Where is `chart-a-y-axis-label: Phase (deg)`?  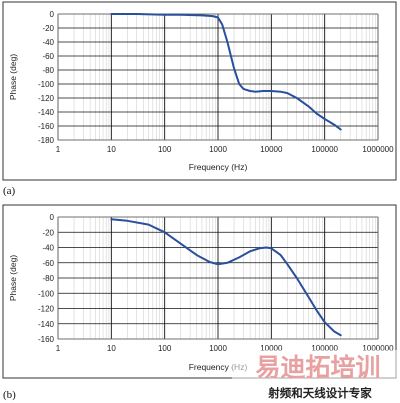 chart-a-y-axis-label: Phase (deg) is located at coordinates (13, 77).